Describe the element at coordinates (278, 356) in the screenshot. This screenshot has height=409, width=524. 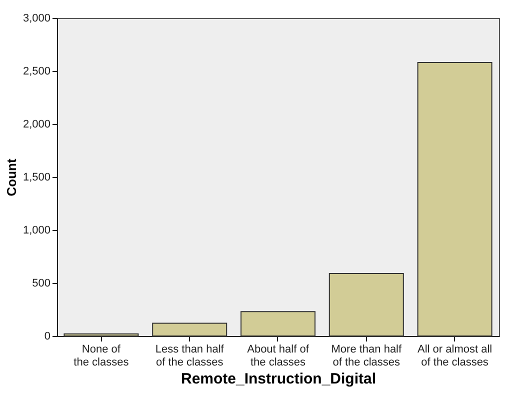
I see `x-tick-label: About half of the classes` at that location.